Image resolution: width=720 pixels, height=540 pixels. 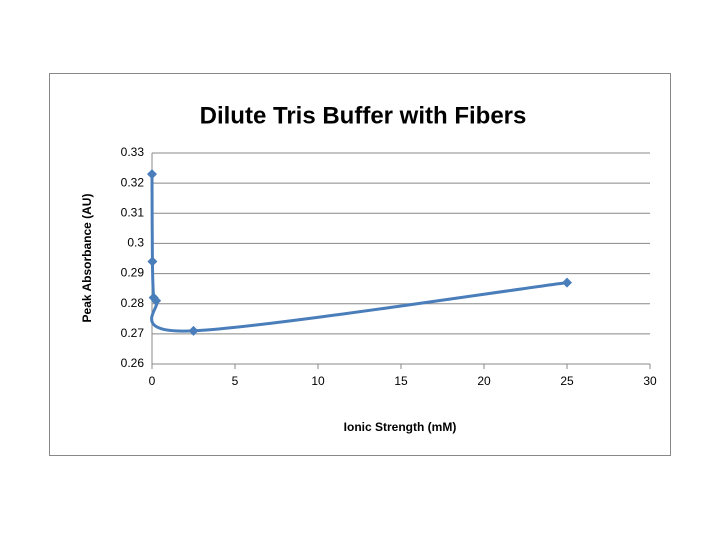 What do you see at coordinates (133, 152) in the screenshot?
I see `y-tick-label: 0.33` at bounding box center [133, 152].